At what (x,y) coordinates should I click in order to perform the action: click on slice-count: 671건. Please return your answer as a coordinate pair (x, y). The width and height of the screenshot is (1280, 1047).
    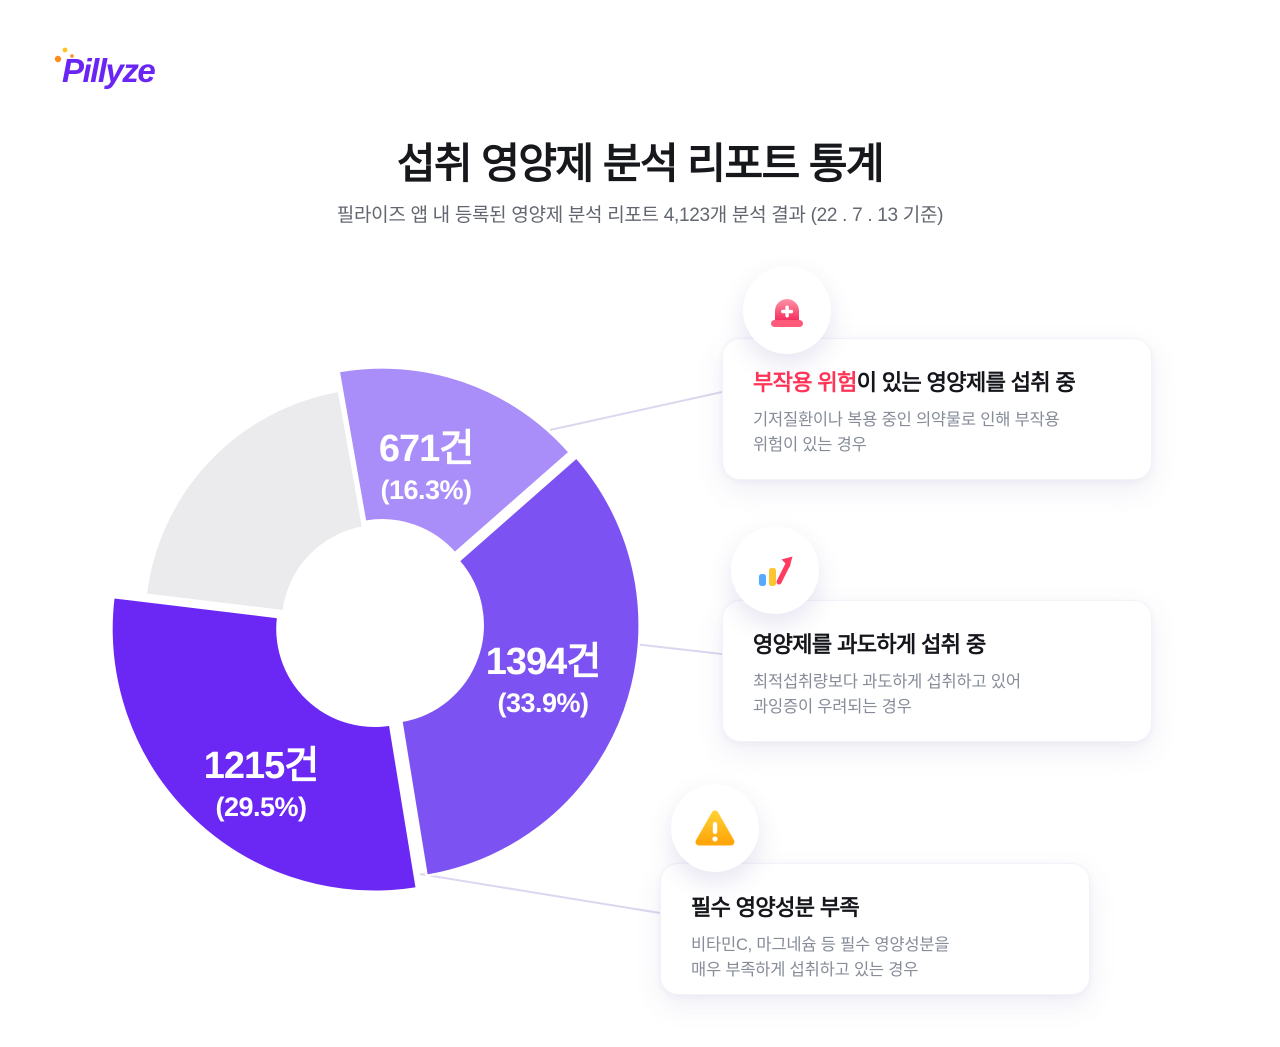
    Looking at the image, I should click on (426, 449).